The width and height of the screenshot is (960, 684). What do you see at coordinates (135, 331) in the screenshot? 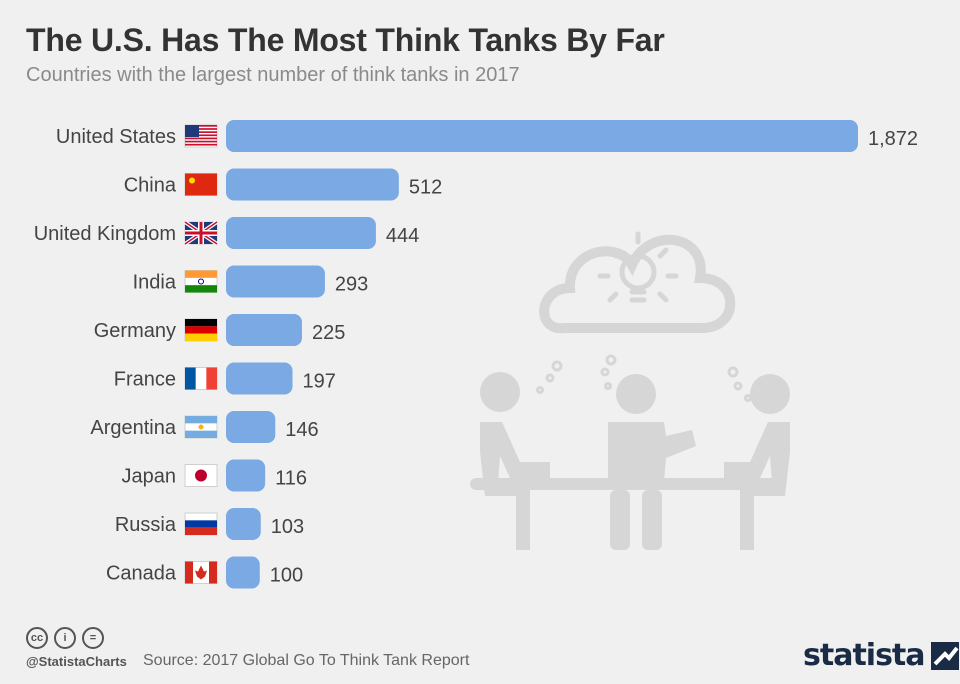
I see `category-label: Germany` at bounding box center [135, 331].